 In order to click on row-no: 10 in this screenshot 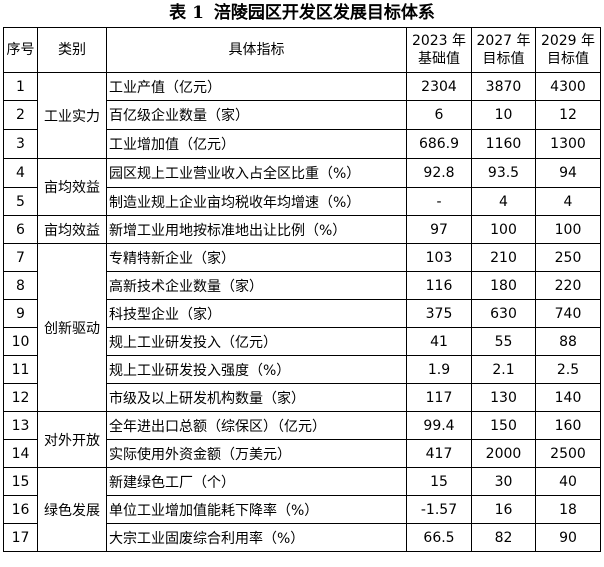, I will do `click(20, 341)`.